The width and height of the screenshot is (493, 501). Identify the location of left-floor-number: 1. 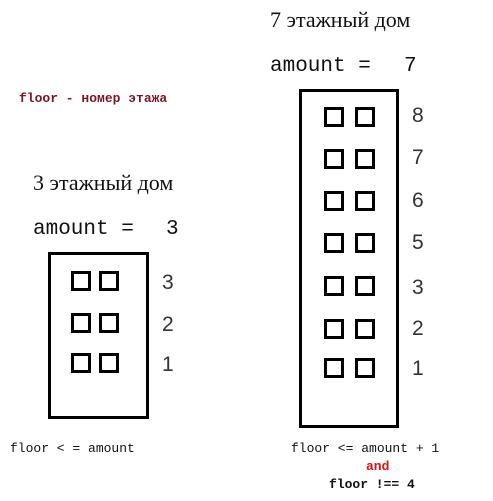
(168, 364).